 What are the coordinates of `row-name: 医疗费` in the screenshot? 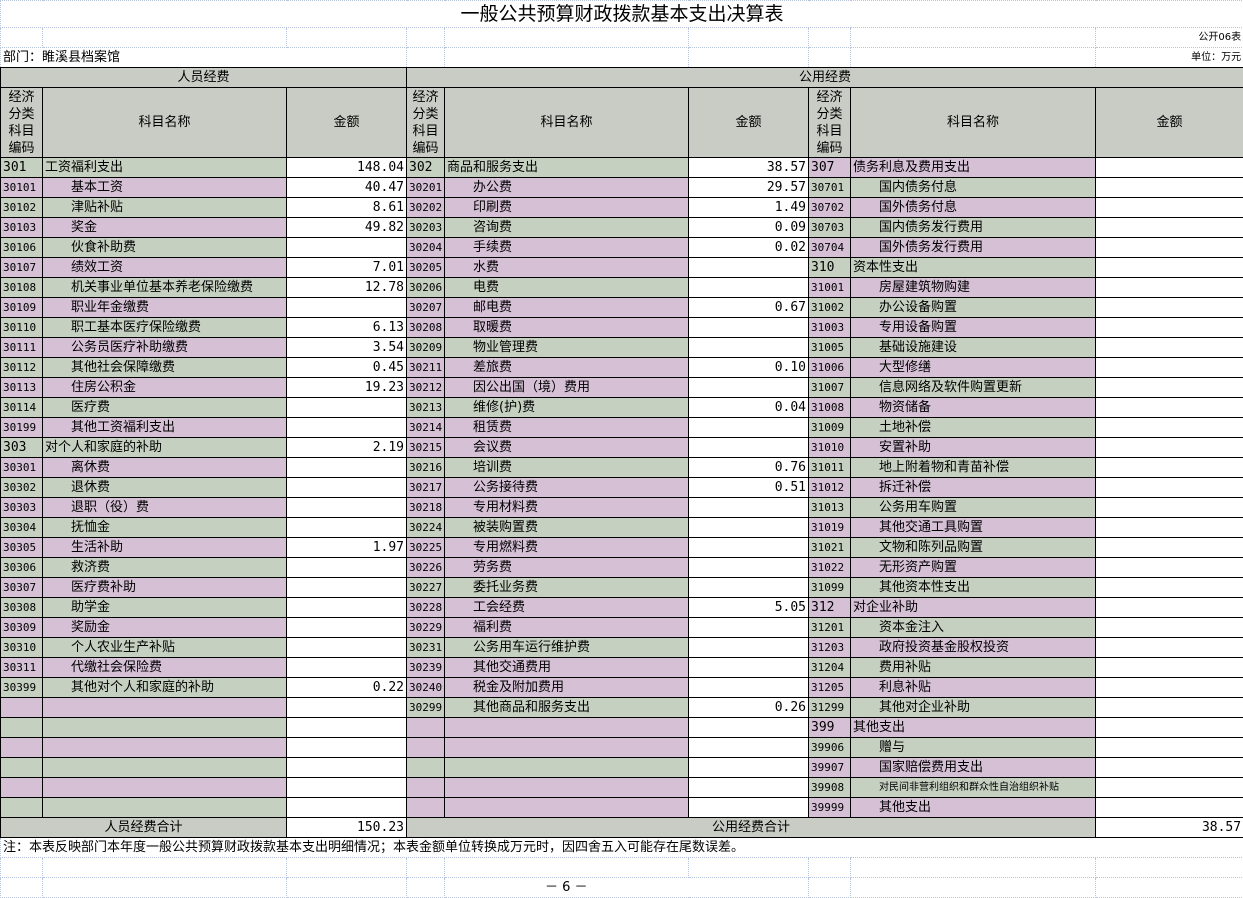 It's located at (165, 408).